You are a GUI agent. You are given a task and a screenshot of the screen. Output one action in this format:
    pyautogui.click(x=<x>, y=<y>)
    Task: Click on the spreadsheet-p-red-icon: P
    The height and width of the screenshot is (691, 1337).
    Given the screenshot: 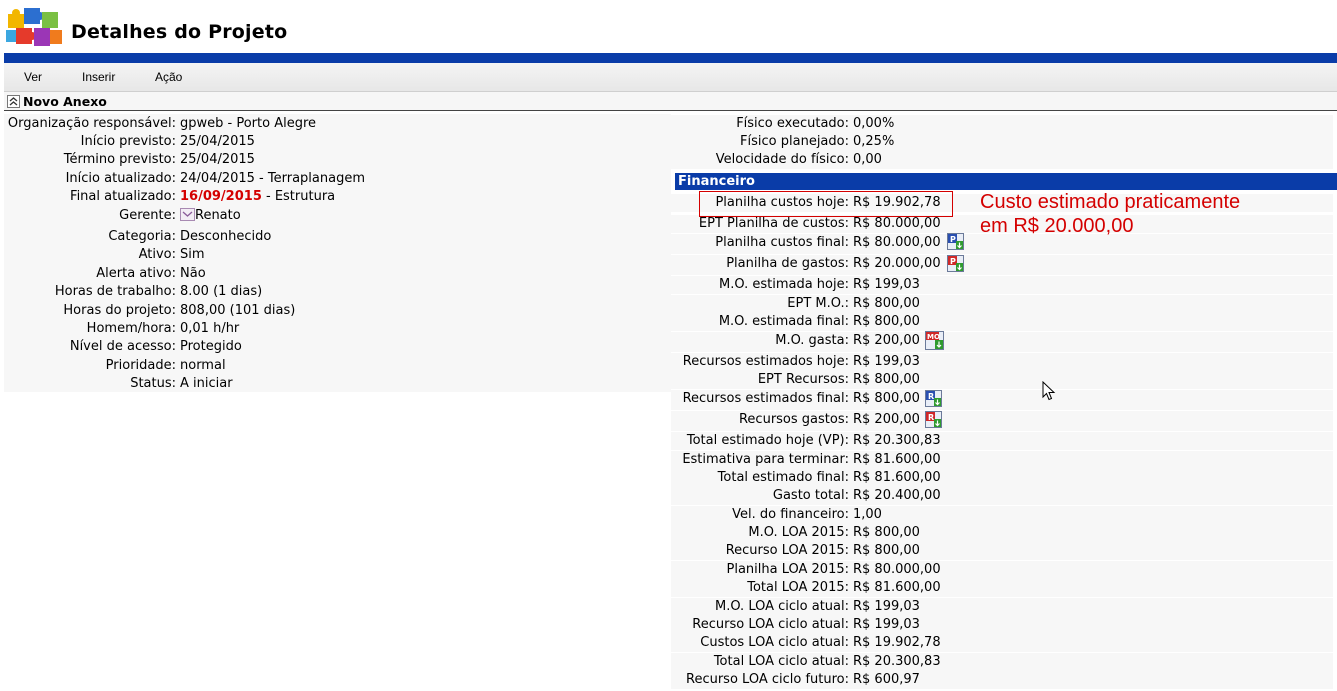 What is the action you would take?
    pyautogui.click(x=955, y=263)
    